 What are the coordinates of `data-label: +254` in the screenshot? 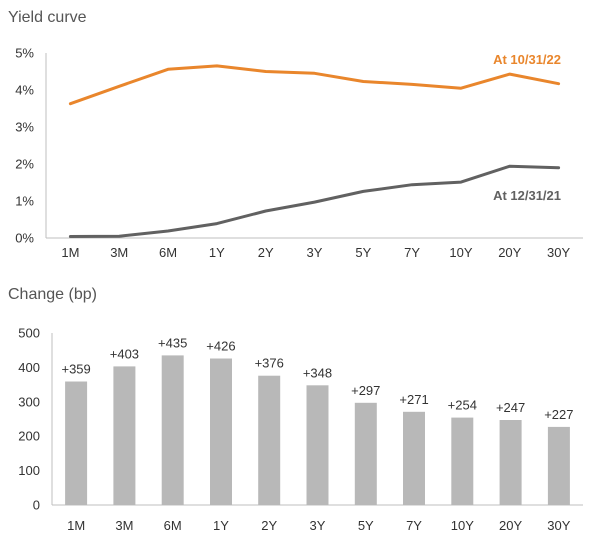 It's located at (462, 405).